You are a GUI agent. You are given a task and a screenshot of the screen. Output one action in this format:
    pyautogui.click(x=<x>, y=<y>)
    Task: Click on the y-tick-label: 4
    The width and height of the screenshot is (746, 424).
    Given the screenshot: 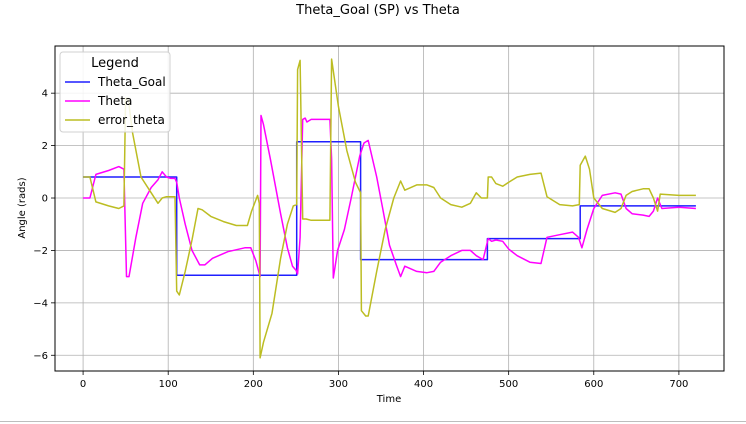 What is the action you would take?
    pyautogui.click(x=45, y=94)
    